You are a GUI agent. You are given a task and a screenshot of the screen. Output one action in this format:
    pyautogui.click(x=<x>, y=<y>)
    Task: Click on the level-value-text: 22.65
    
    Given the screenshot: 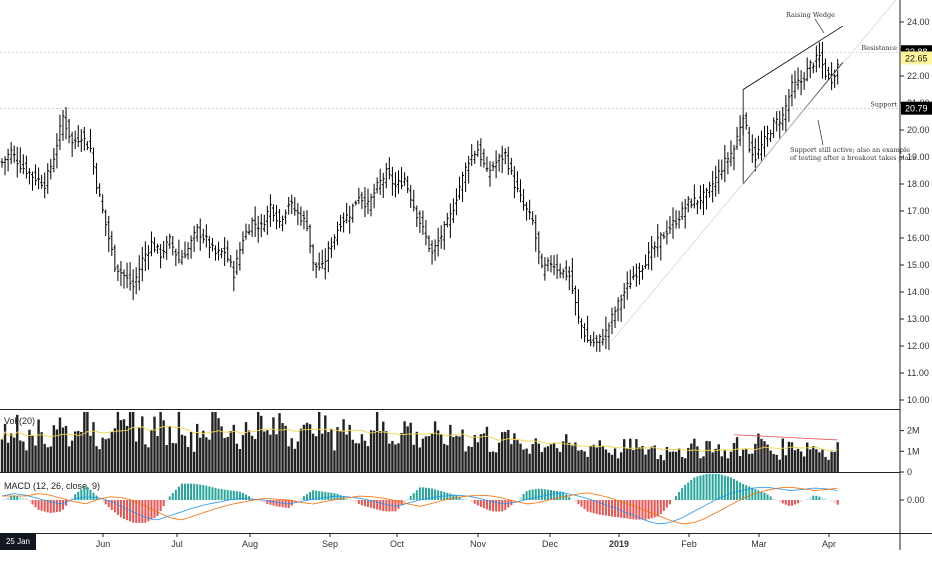 What is the action you would take?
    pyautogui.click(x=916, y=58)
    